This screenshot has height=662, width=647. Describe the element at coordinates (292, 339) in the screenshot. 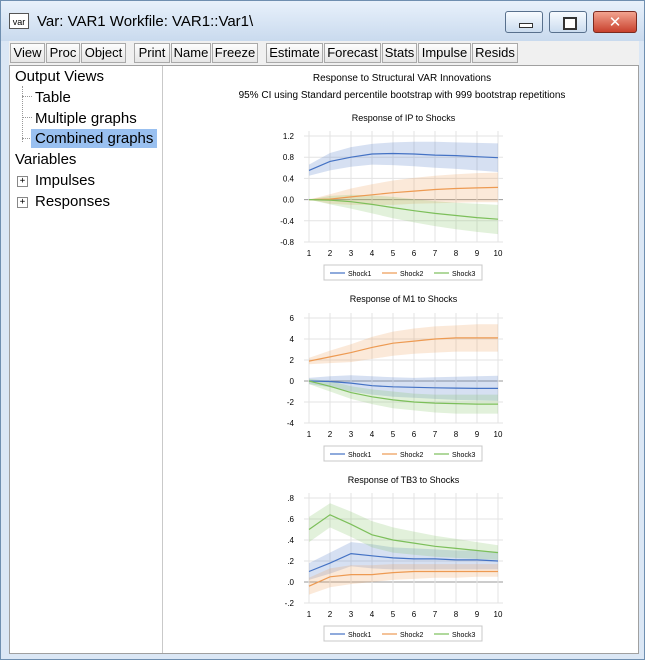

I see `y-tick-label: 4` at that location.